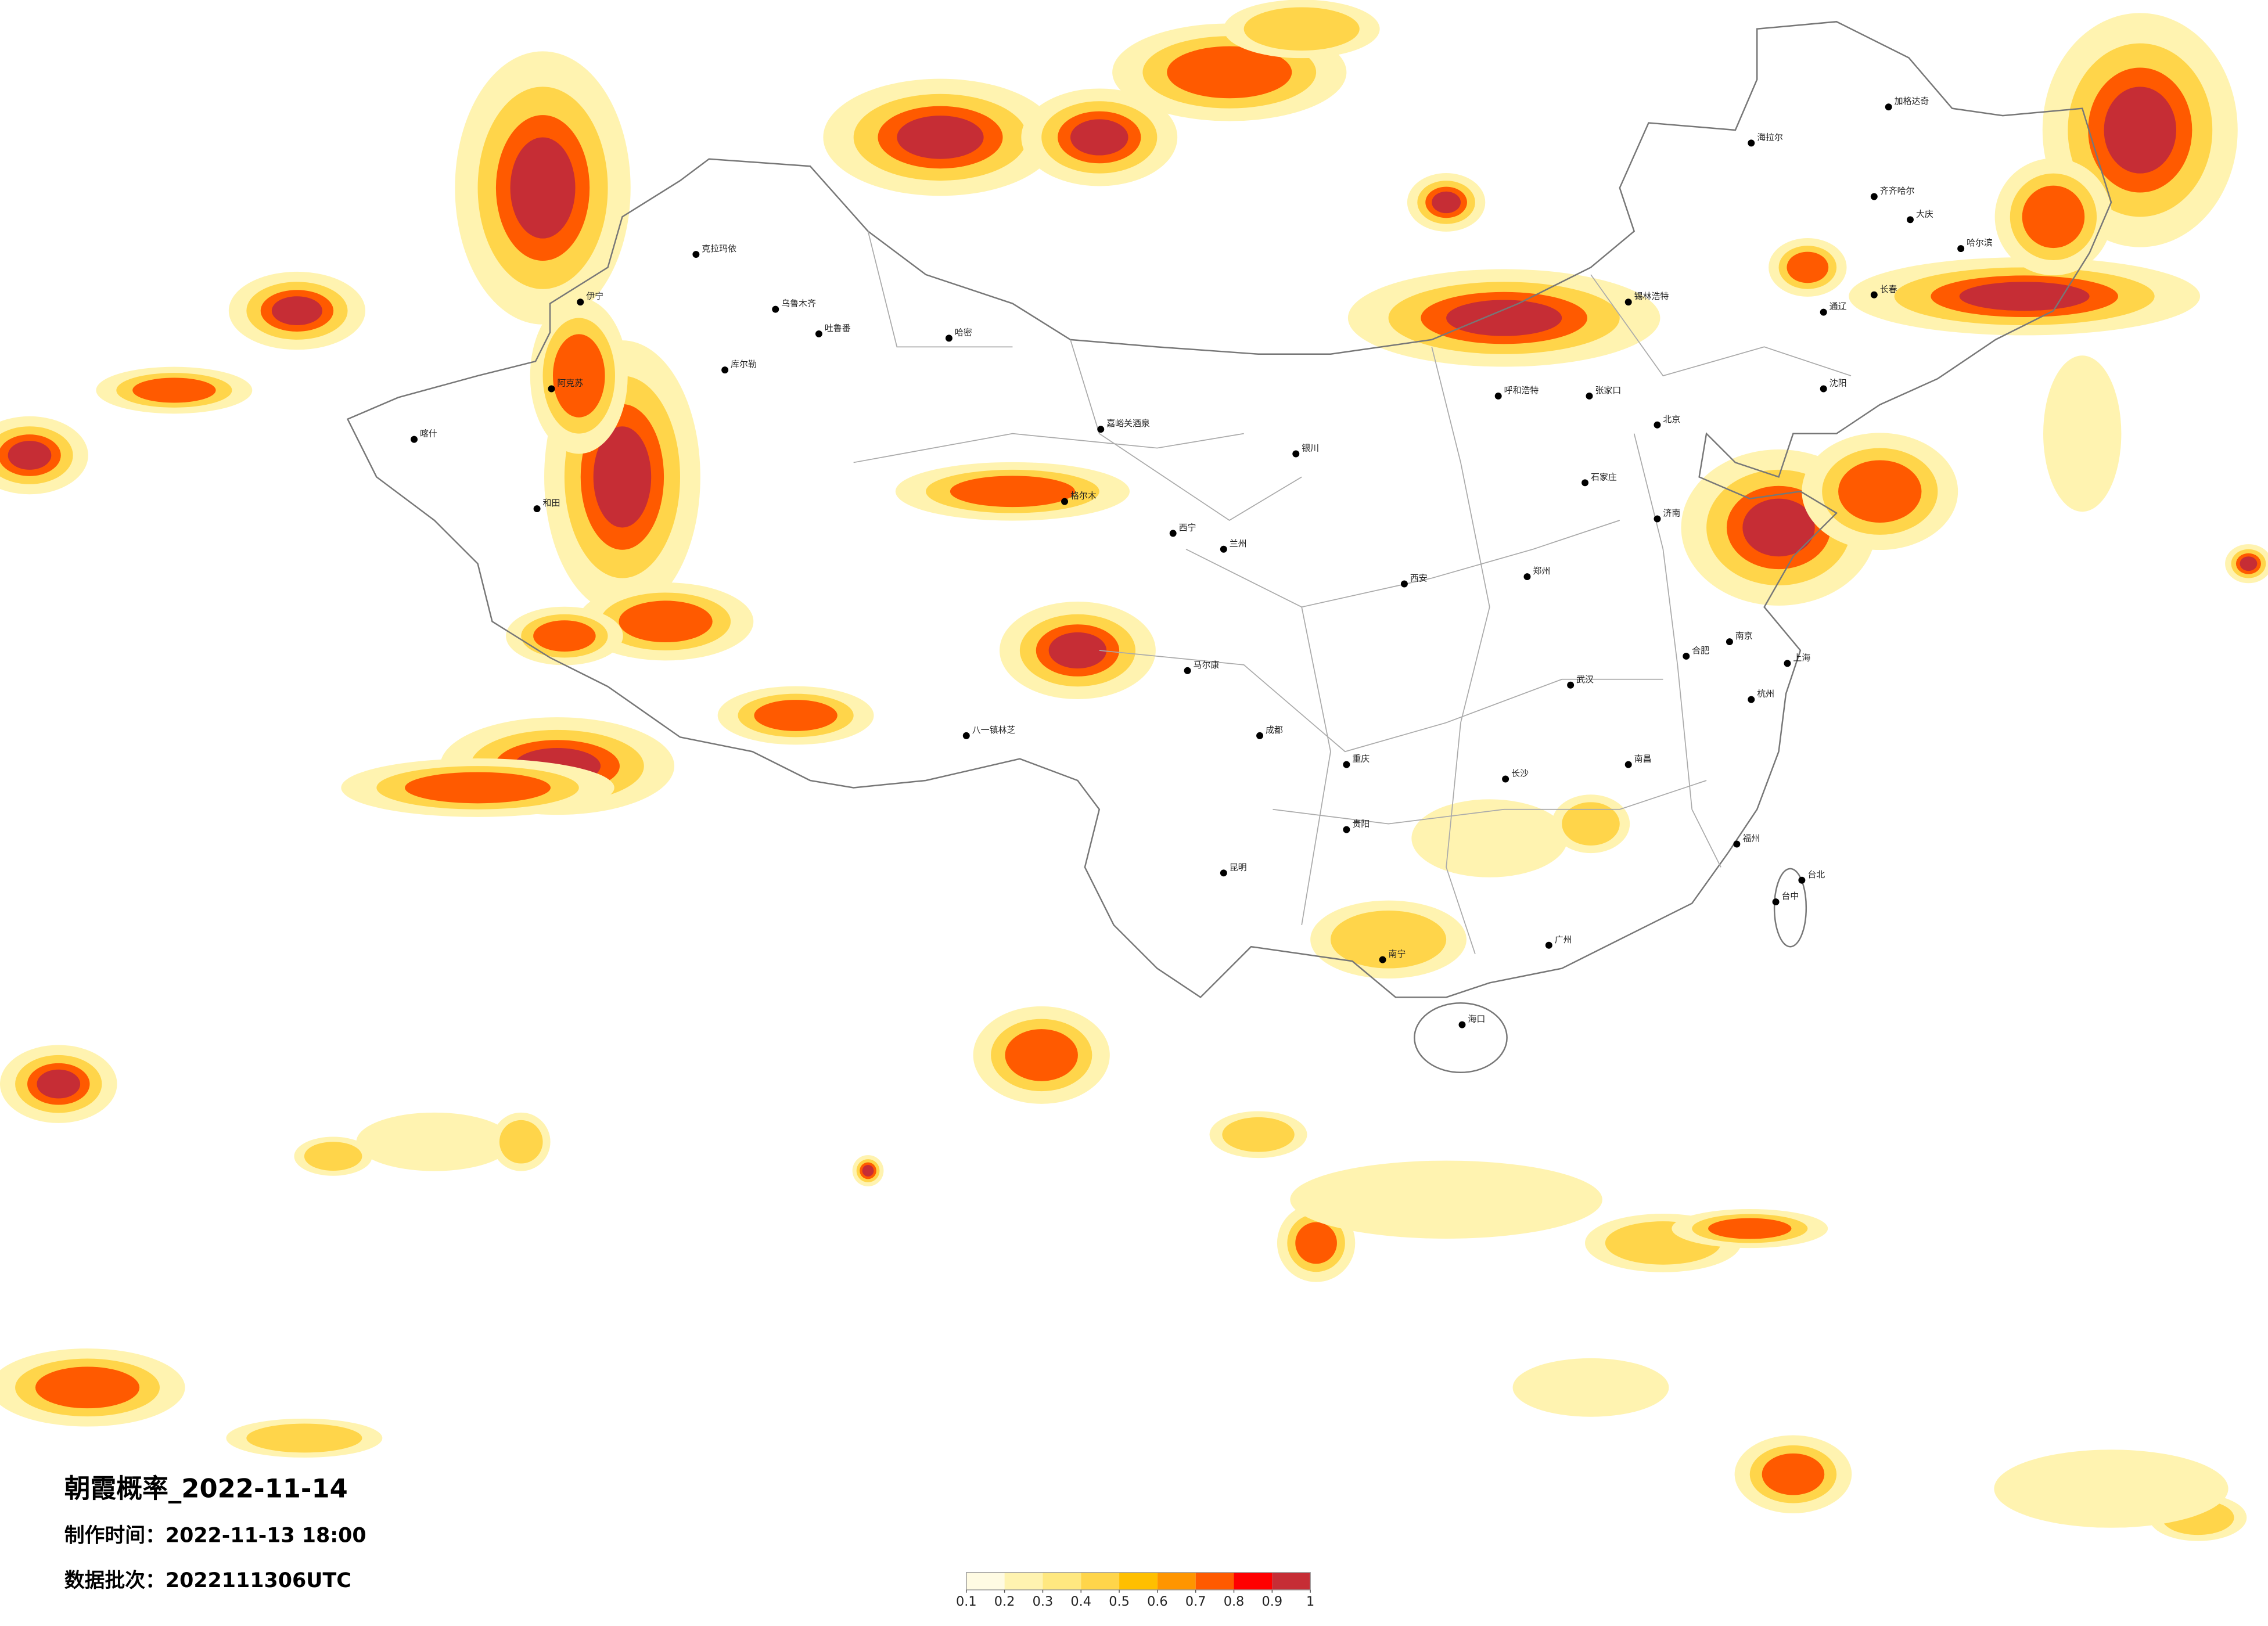 This screenshot has width=2268, height=1626. What do you see at coordinates (1888, 289) in the screenshot?
I see `city-label: 长春` at bounding box center [1888, 289].